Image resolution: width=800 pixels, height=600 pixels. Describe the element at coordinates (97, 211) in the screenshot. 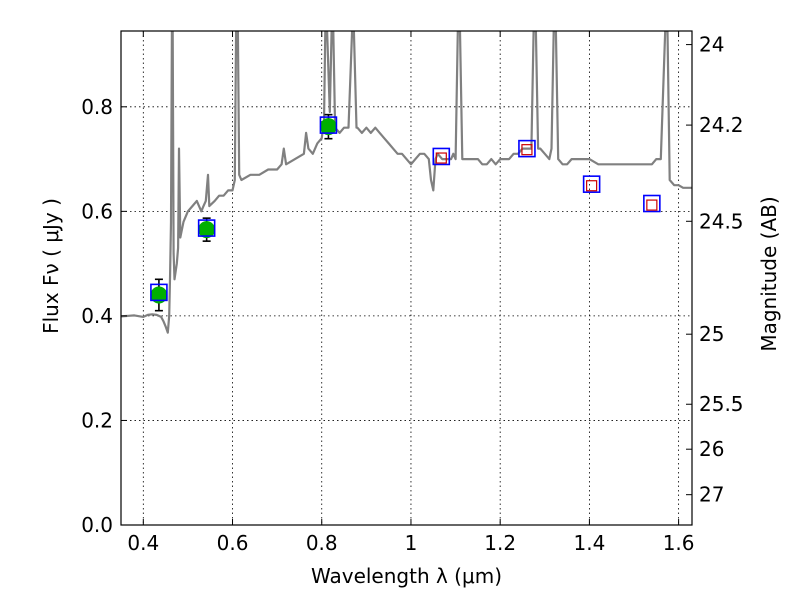

I see `y-tick-label: 0.6` at that location.